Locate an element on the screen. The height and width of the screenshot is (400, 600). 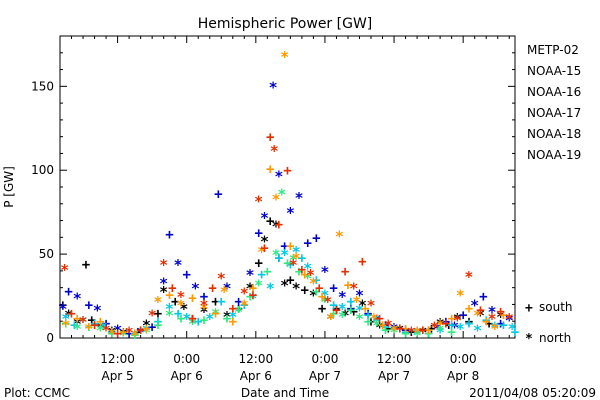
y-tick-label: 0 is located at coordinates (50, 338).